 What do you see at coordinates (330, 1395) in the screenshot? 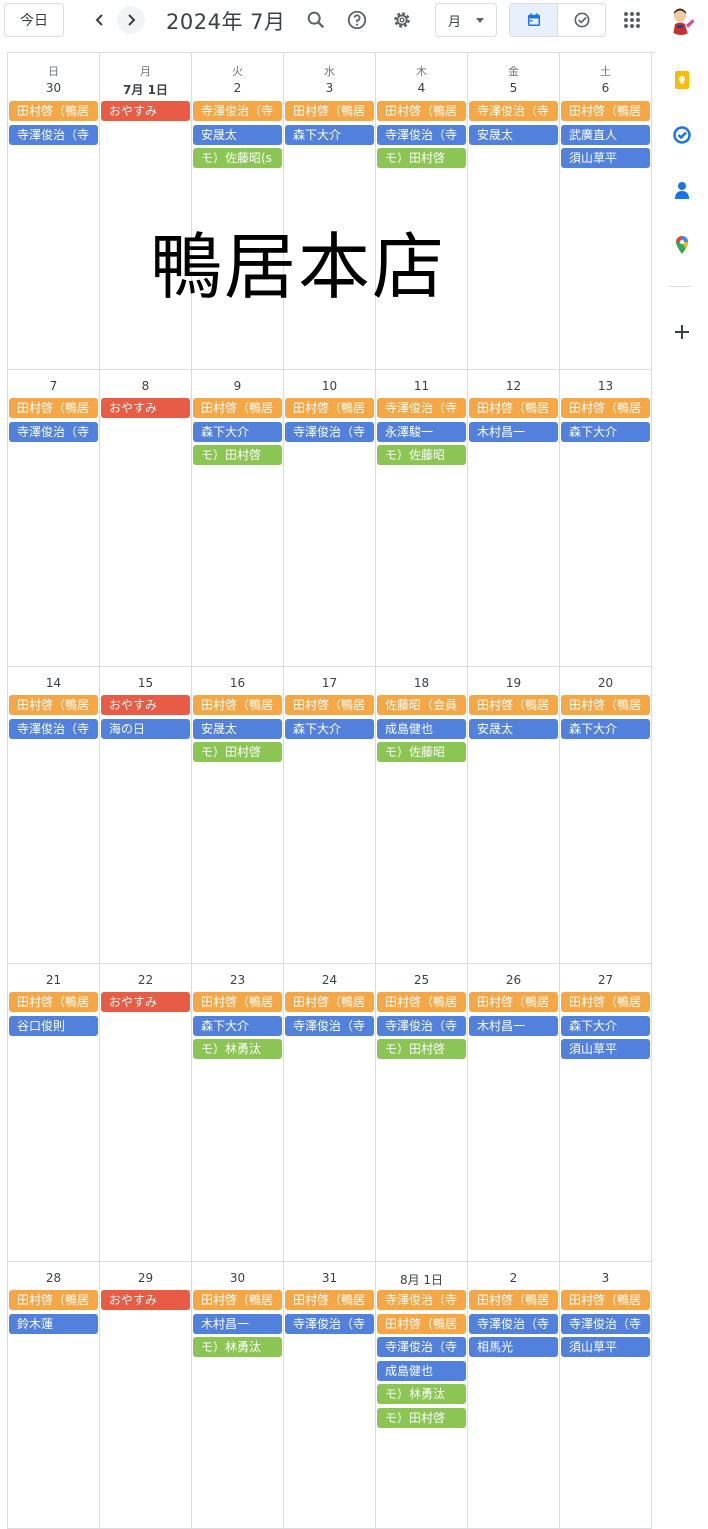
I see `day-cell: 31 田村啓（鴨居 寺澤俊治（寺` at bounding box center [330, 1395].